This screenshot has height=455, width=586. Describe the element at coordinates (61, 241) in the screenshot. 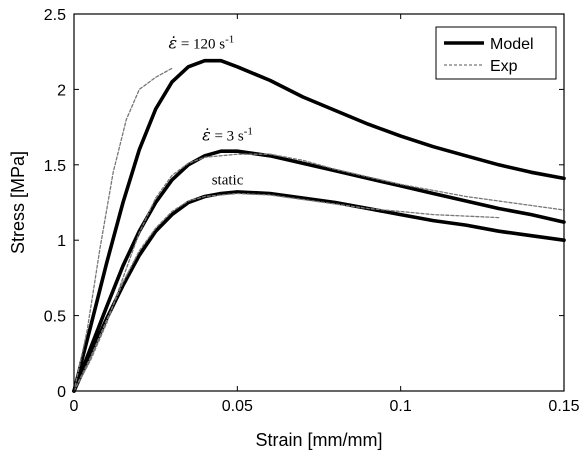

I see `y-tick-label: 1` at that location.